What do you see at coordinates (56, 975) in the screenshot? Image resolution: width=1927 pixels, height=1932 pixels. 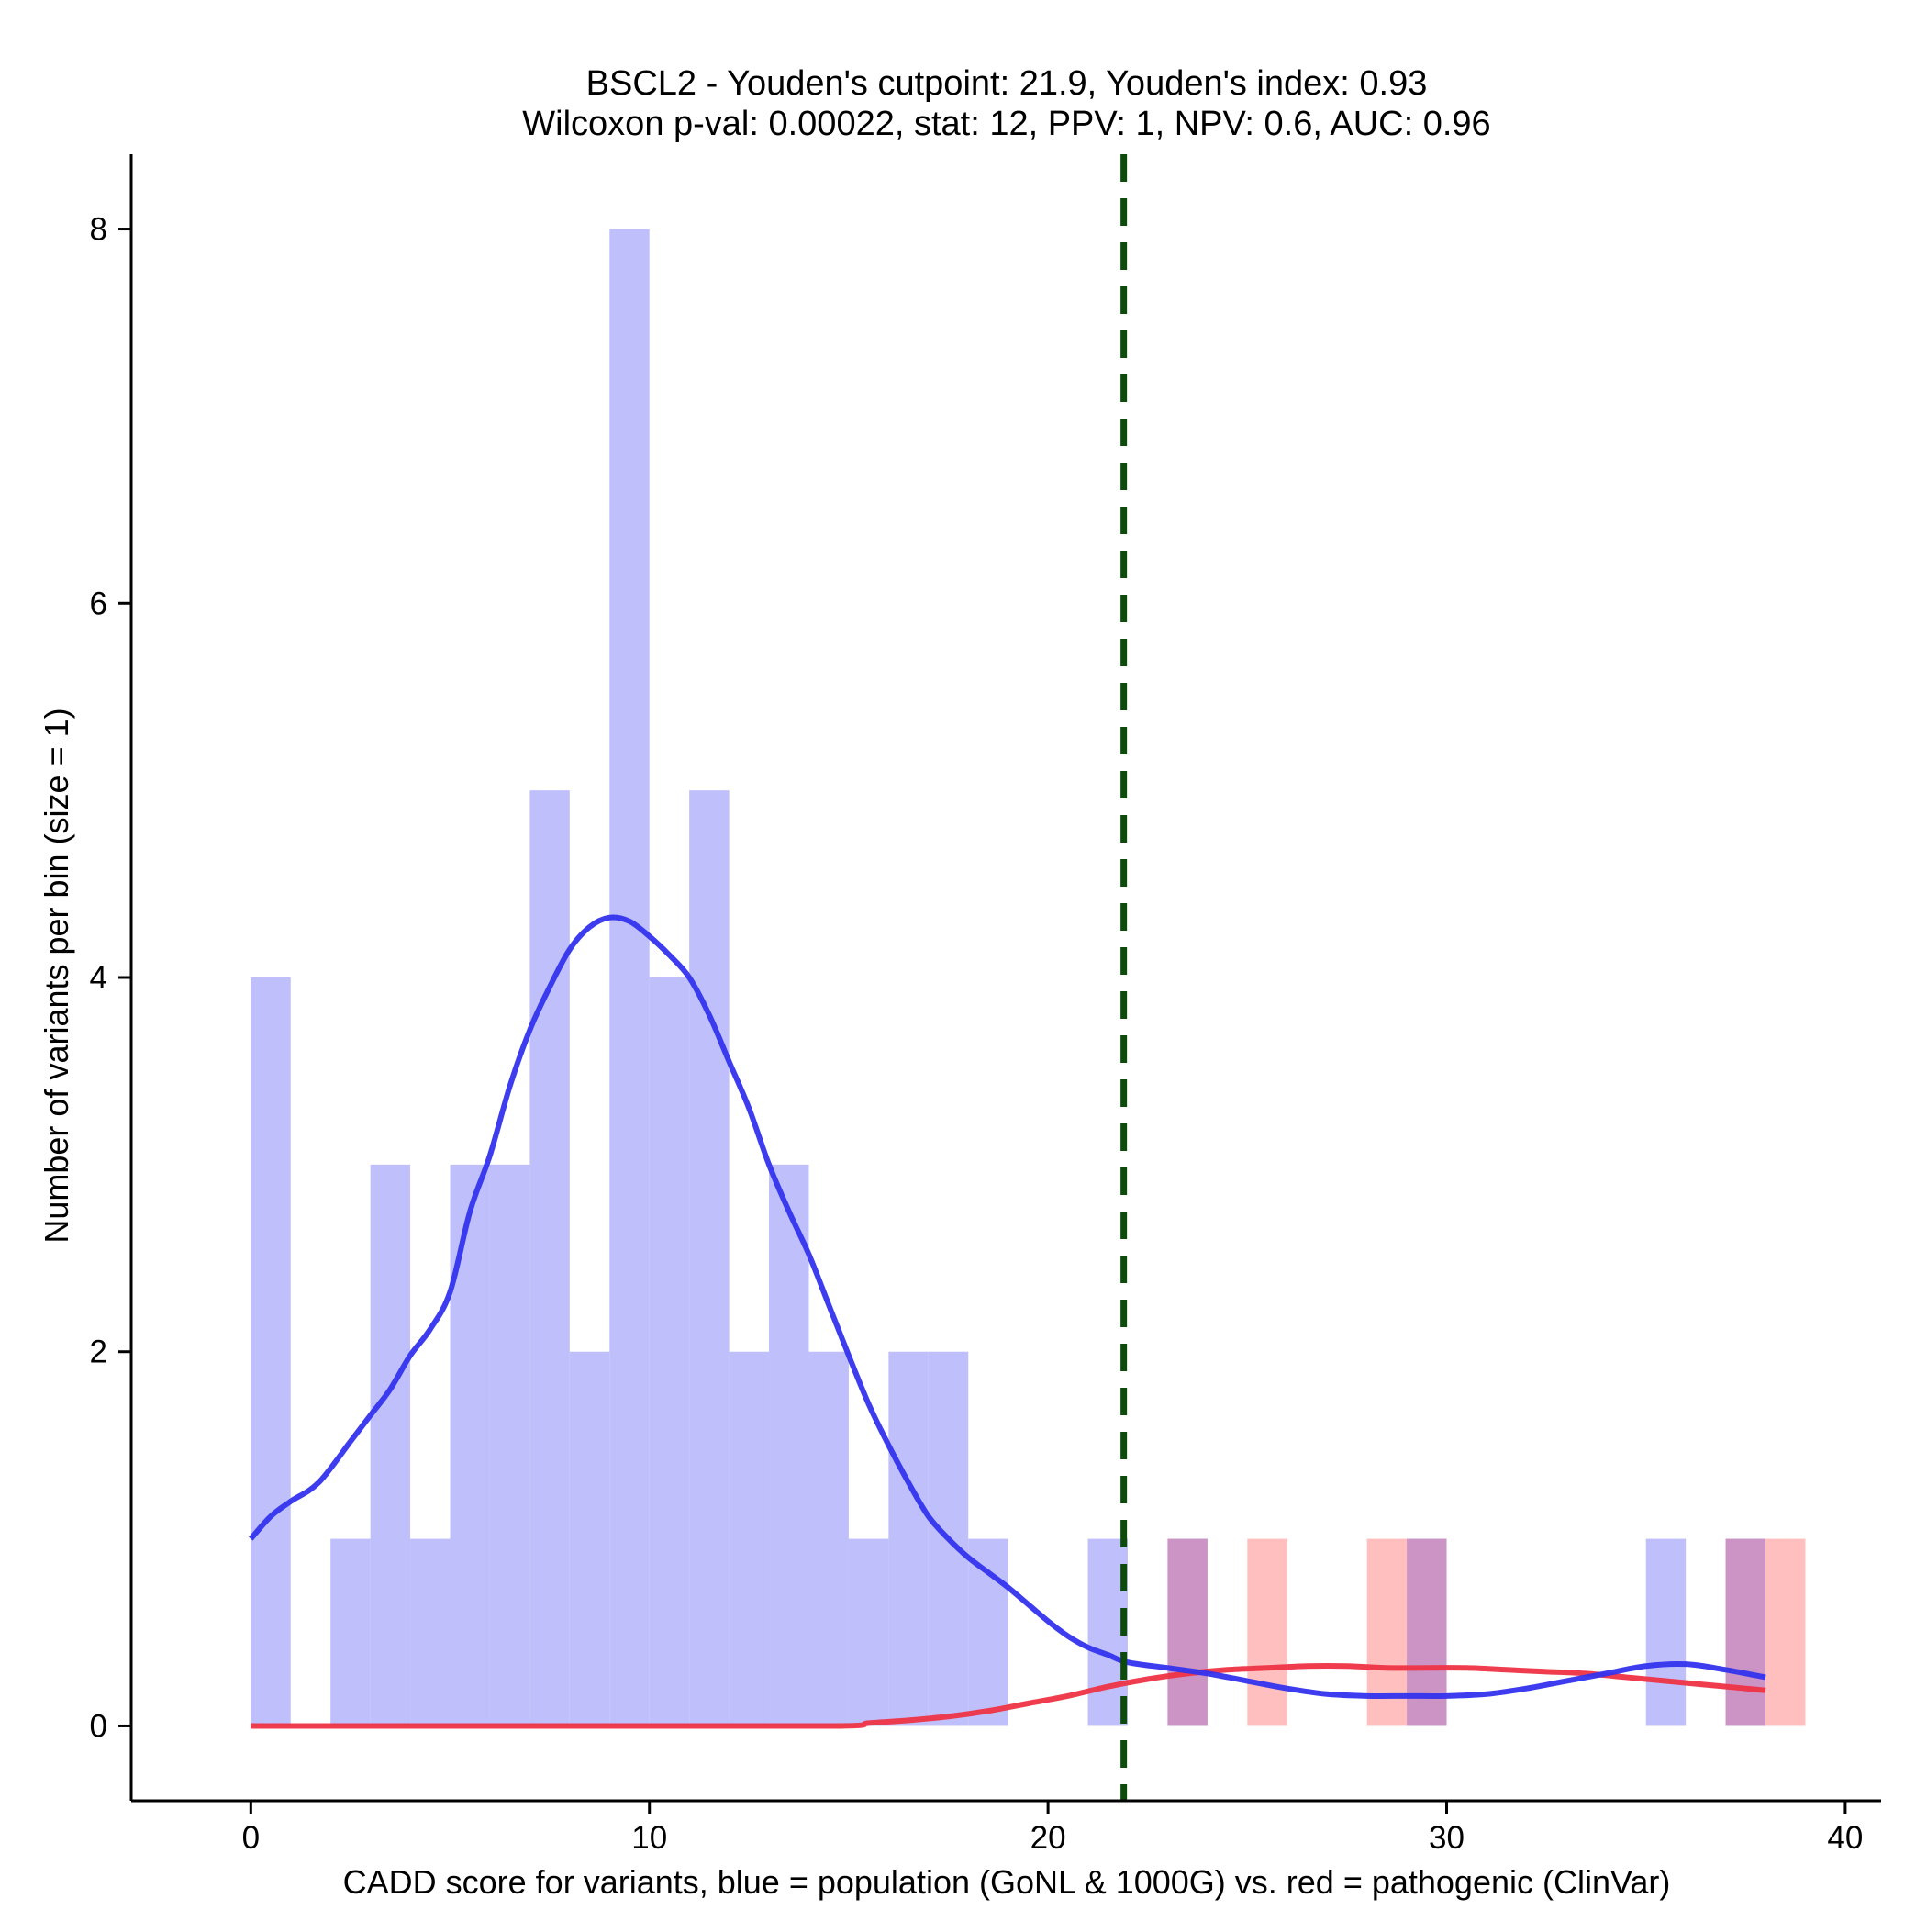 I see `y-axis-label: Number of variants per bin (size = 1)` at bounding box center [56, 975].